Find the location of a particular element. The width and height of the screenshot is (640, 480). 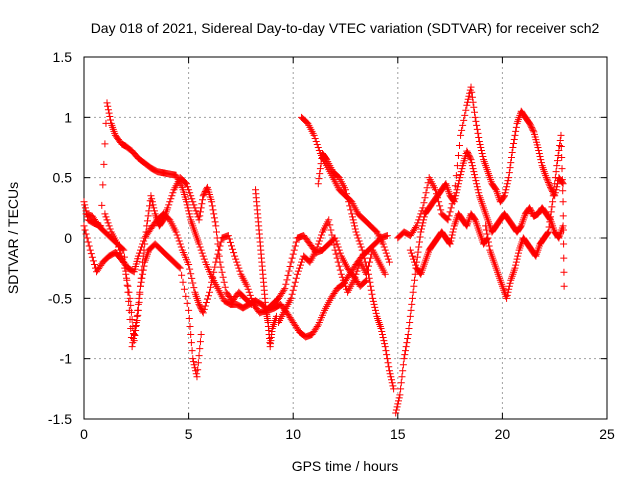

x-tick-label: 0 is located at coordinates (84, 434).